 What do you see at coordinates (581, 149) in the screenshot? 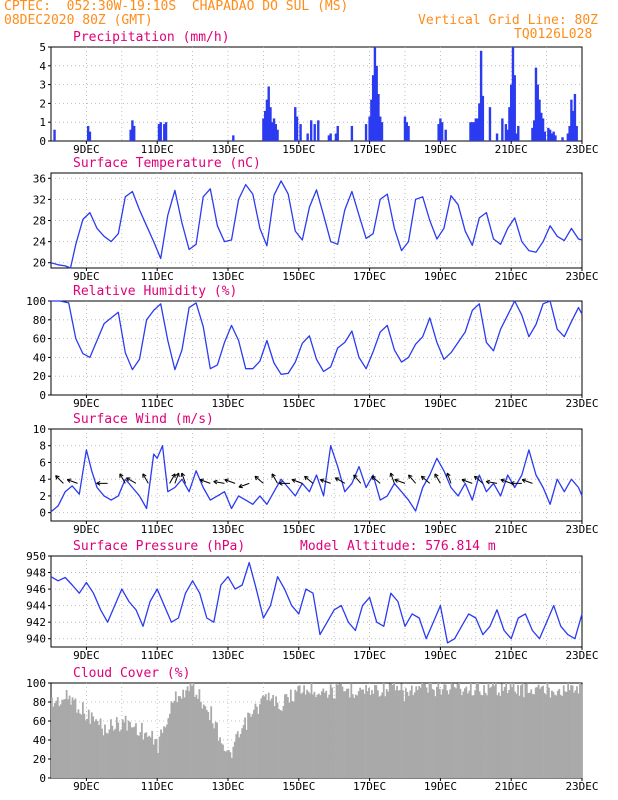
I see `x-tick-label: 23DEC` at bounding box center [581, 149].